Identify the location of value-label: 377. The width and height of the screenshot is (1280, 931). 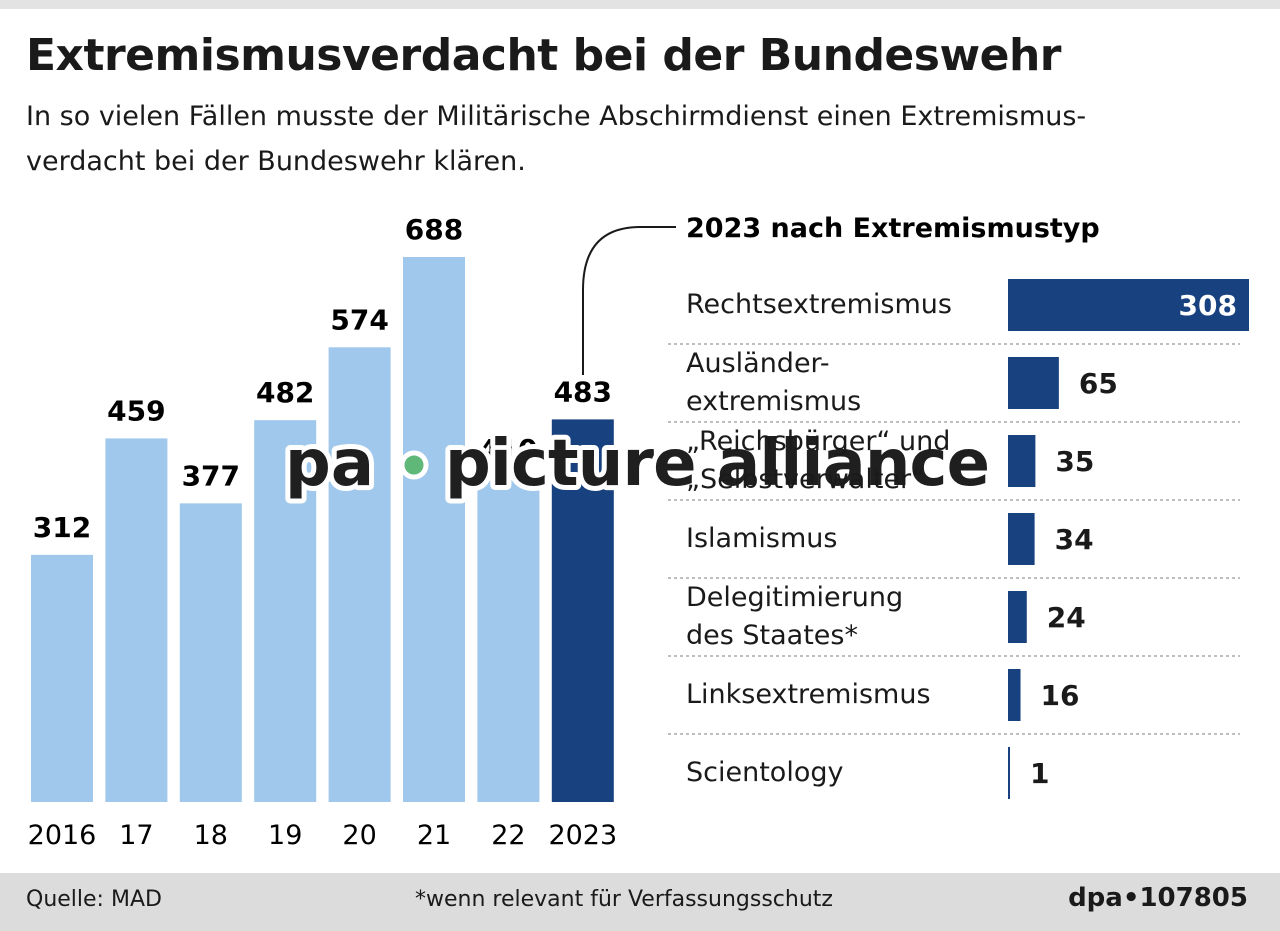
(211, 475).